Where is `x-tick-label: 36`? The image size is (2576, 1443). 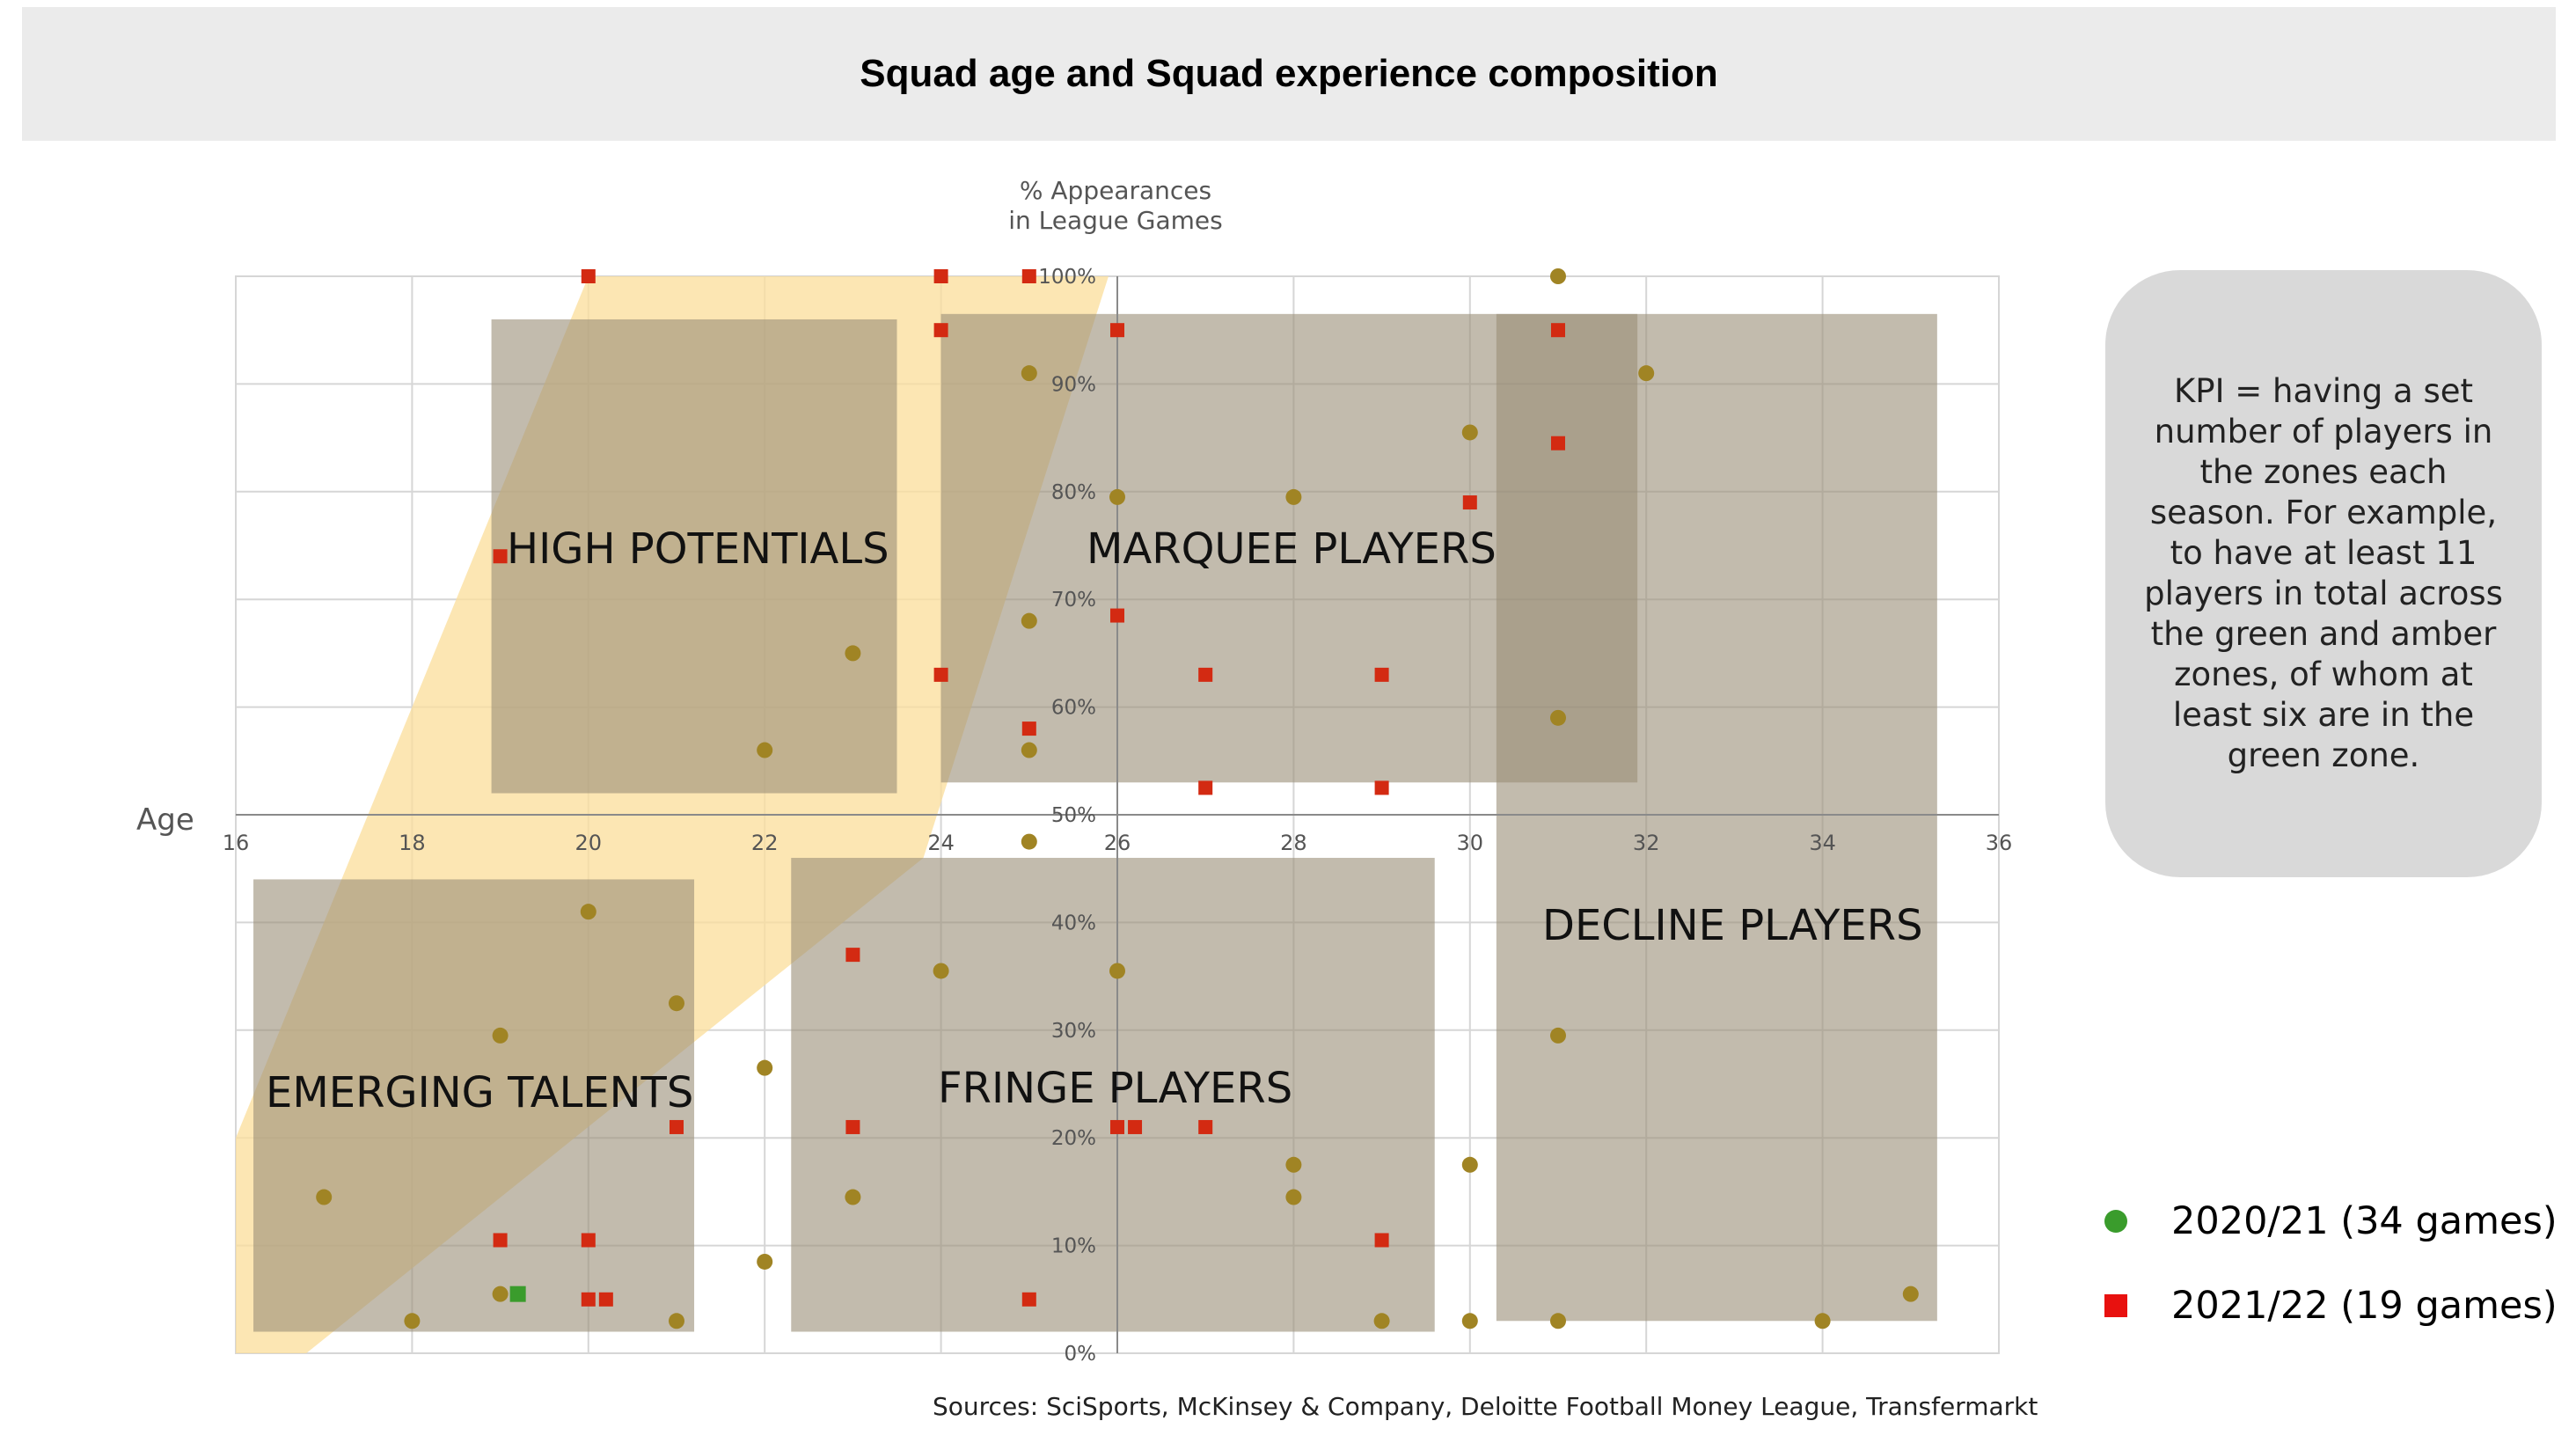 x-tick-label: 36 is located at coordinates (1999, 843).